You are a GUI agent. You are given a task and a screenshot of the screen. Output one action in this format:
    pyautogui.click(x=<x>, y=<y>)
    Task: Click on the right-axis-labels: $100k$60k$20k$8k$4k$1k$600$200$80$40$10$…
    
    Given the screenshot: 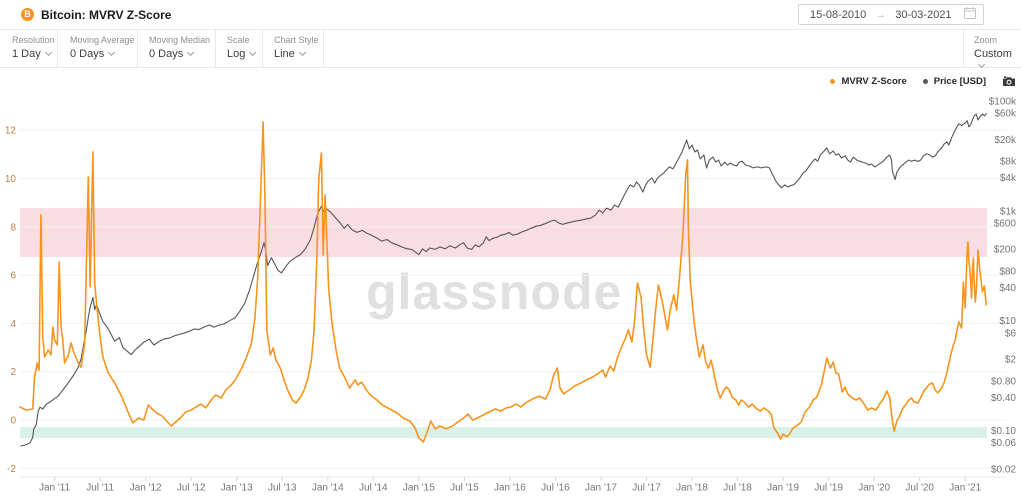 What is the action you would take?
    pyautogui.click(x=1003, y=286)
    